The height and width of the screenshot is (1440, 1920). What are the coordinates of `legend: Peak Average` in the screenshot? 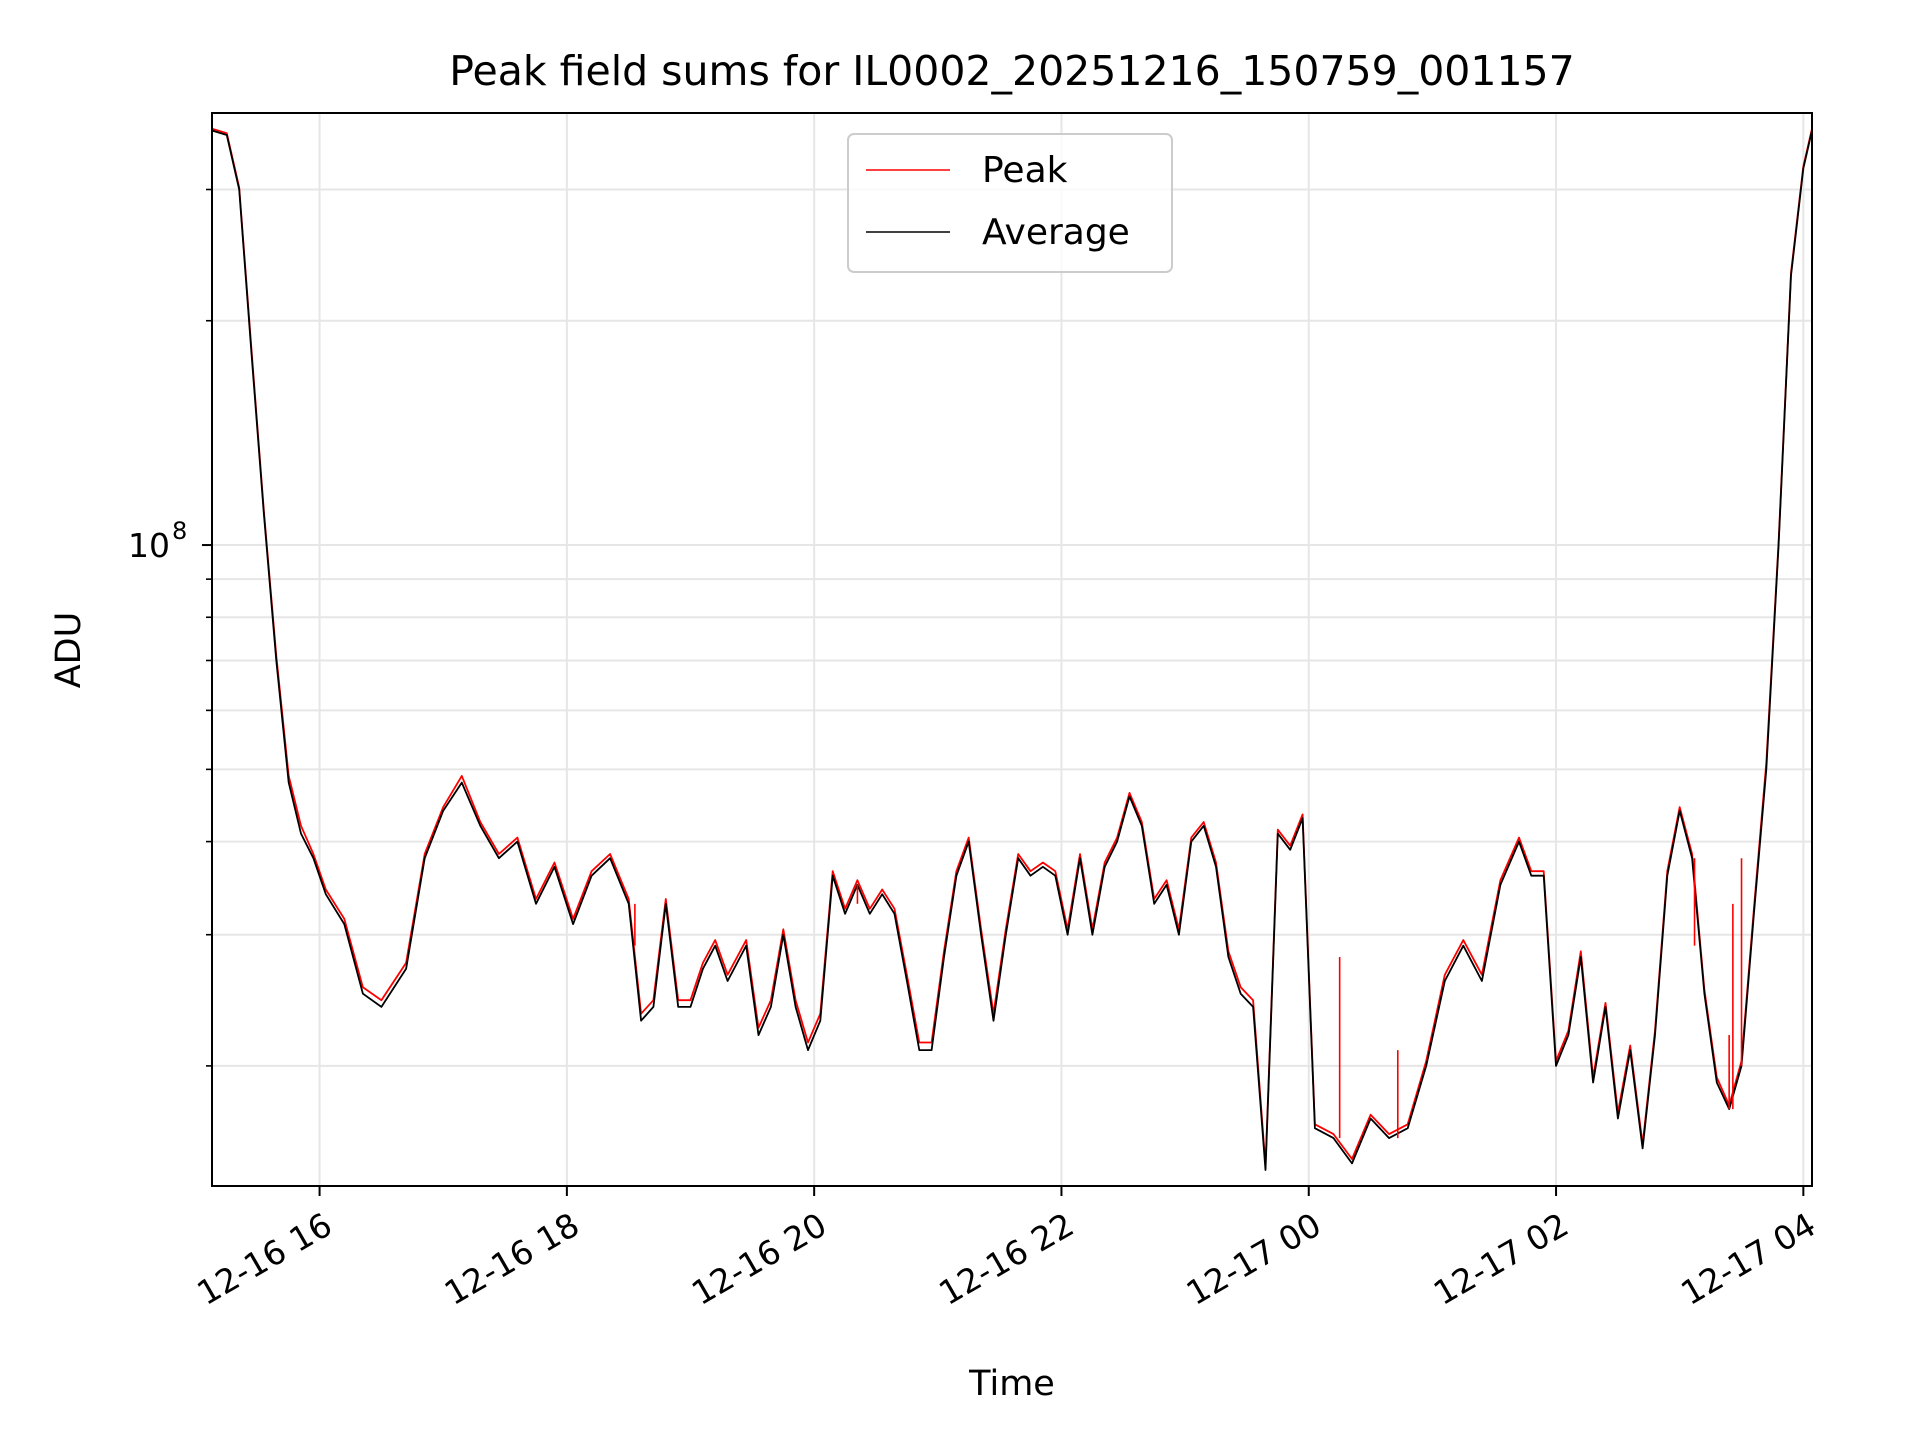 It's located at (1010, 203).